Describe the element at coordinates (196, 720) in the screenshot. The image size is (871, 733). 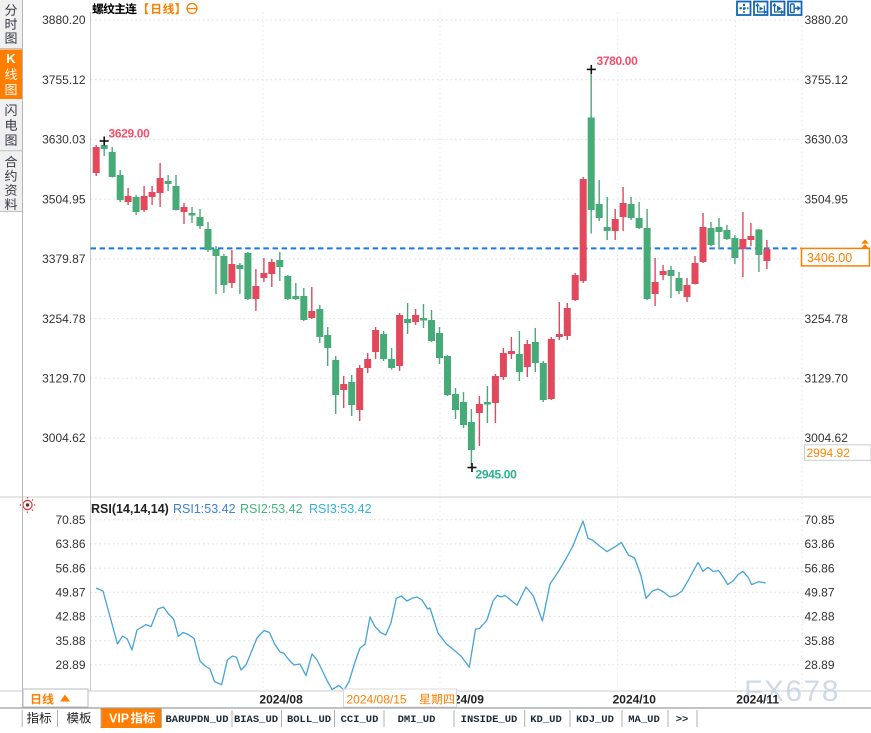
I see `svg-text: BARUPDN_UD` at that location.